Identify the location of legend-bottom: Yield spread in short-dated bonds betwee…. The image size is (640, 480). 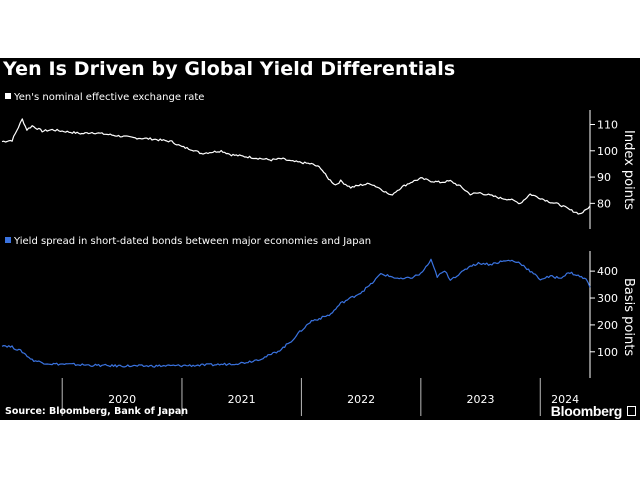
(188, 241).